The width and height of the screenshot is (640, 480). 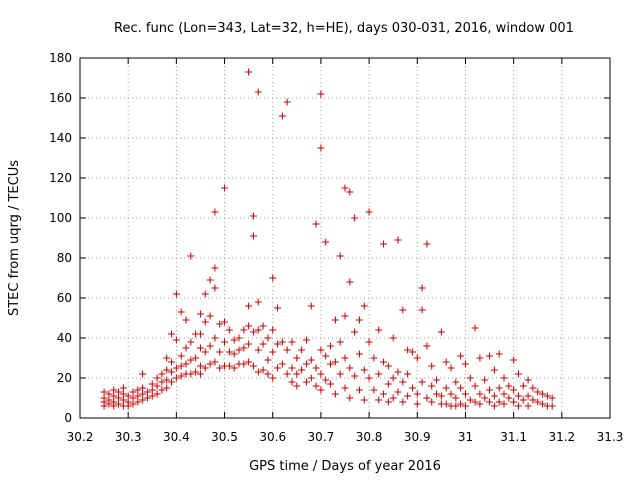 I want to click on x-axis-label: GPS time / Days of year 2016, so click(x=345, y=466).